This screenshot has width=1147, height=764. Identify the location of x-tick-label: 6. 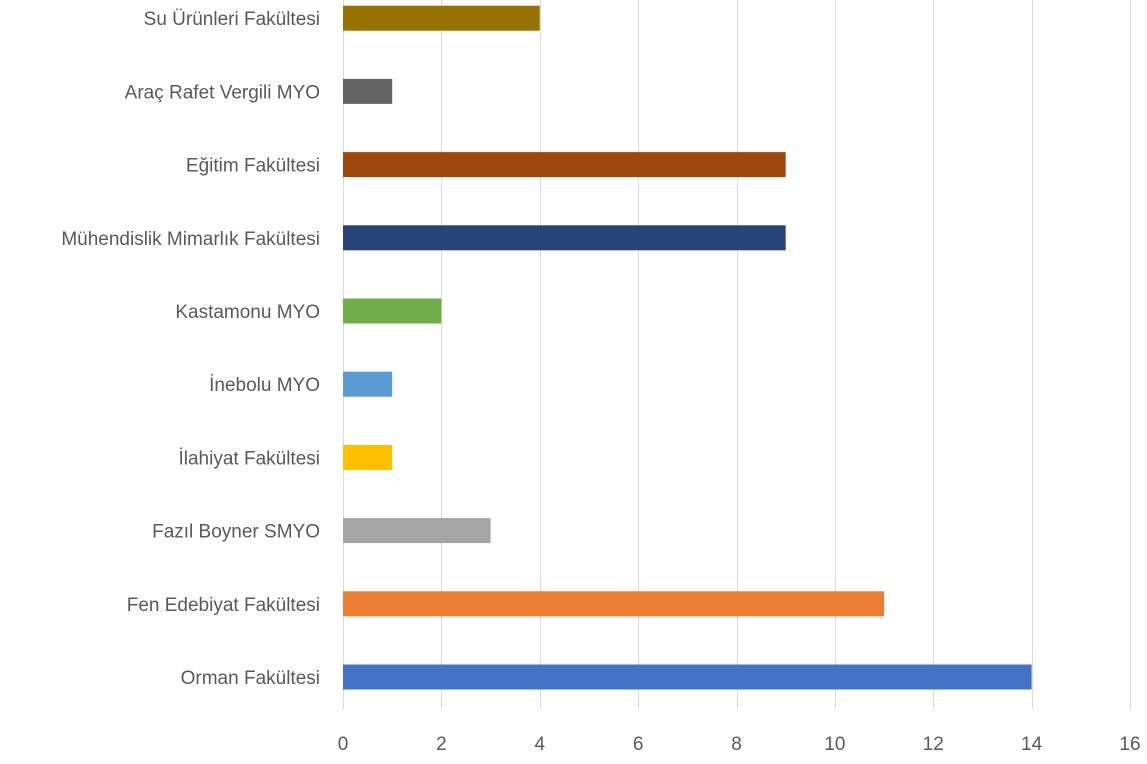
(638, 744).